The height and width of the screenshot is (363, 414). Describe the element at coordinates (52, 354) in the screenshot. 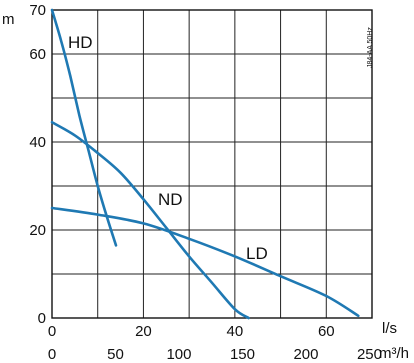

I see `x-tick-label-m3h: 0` at that location.